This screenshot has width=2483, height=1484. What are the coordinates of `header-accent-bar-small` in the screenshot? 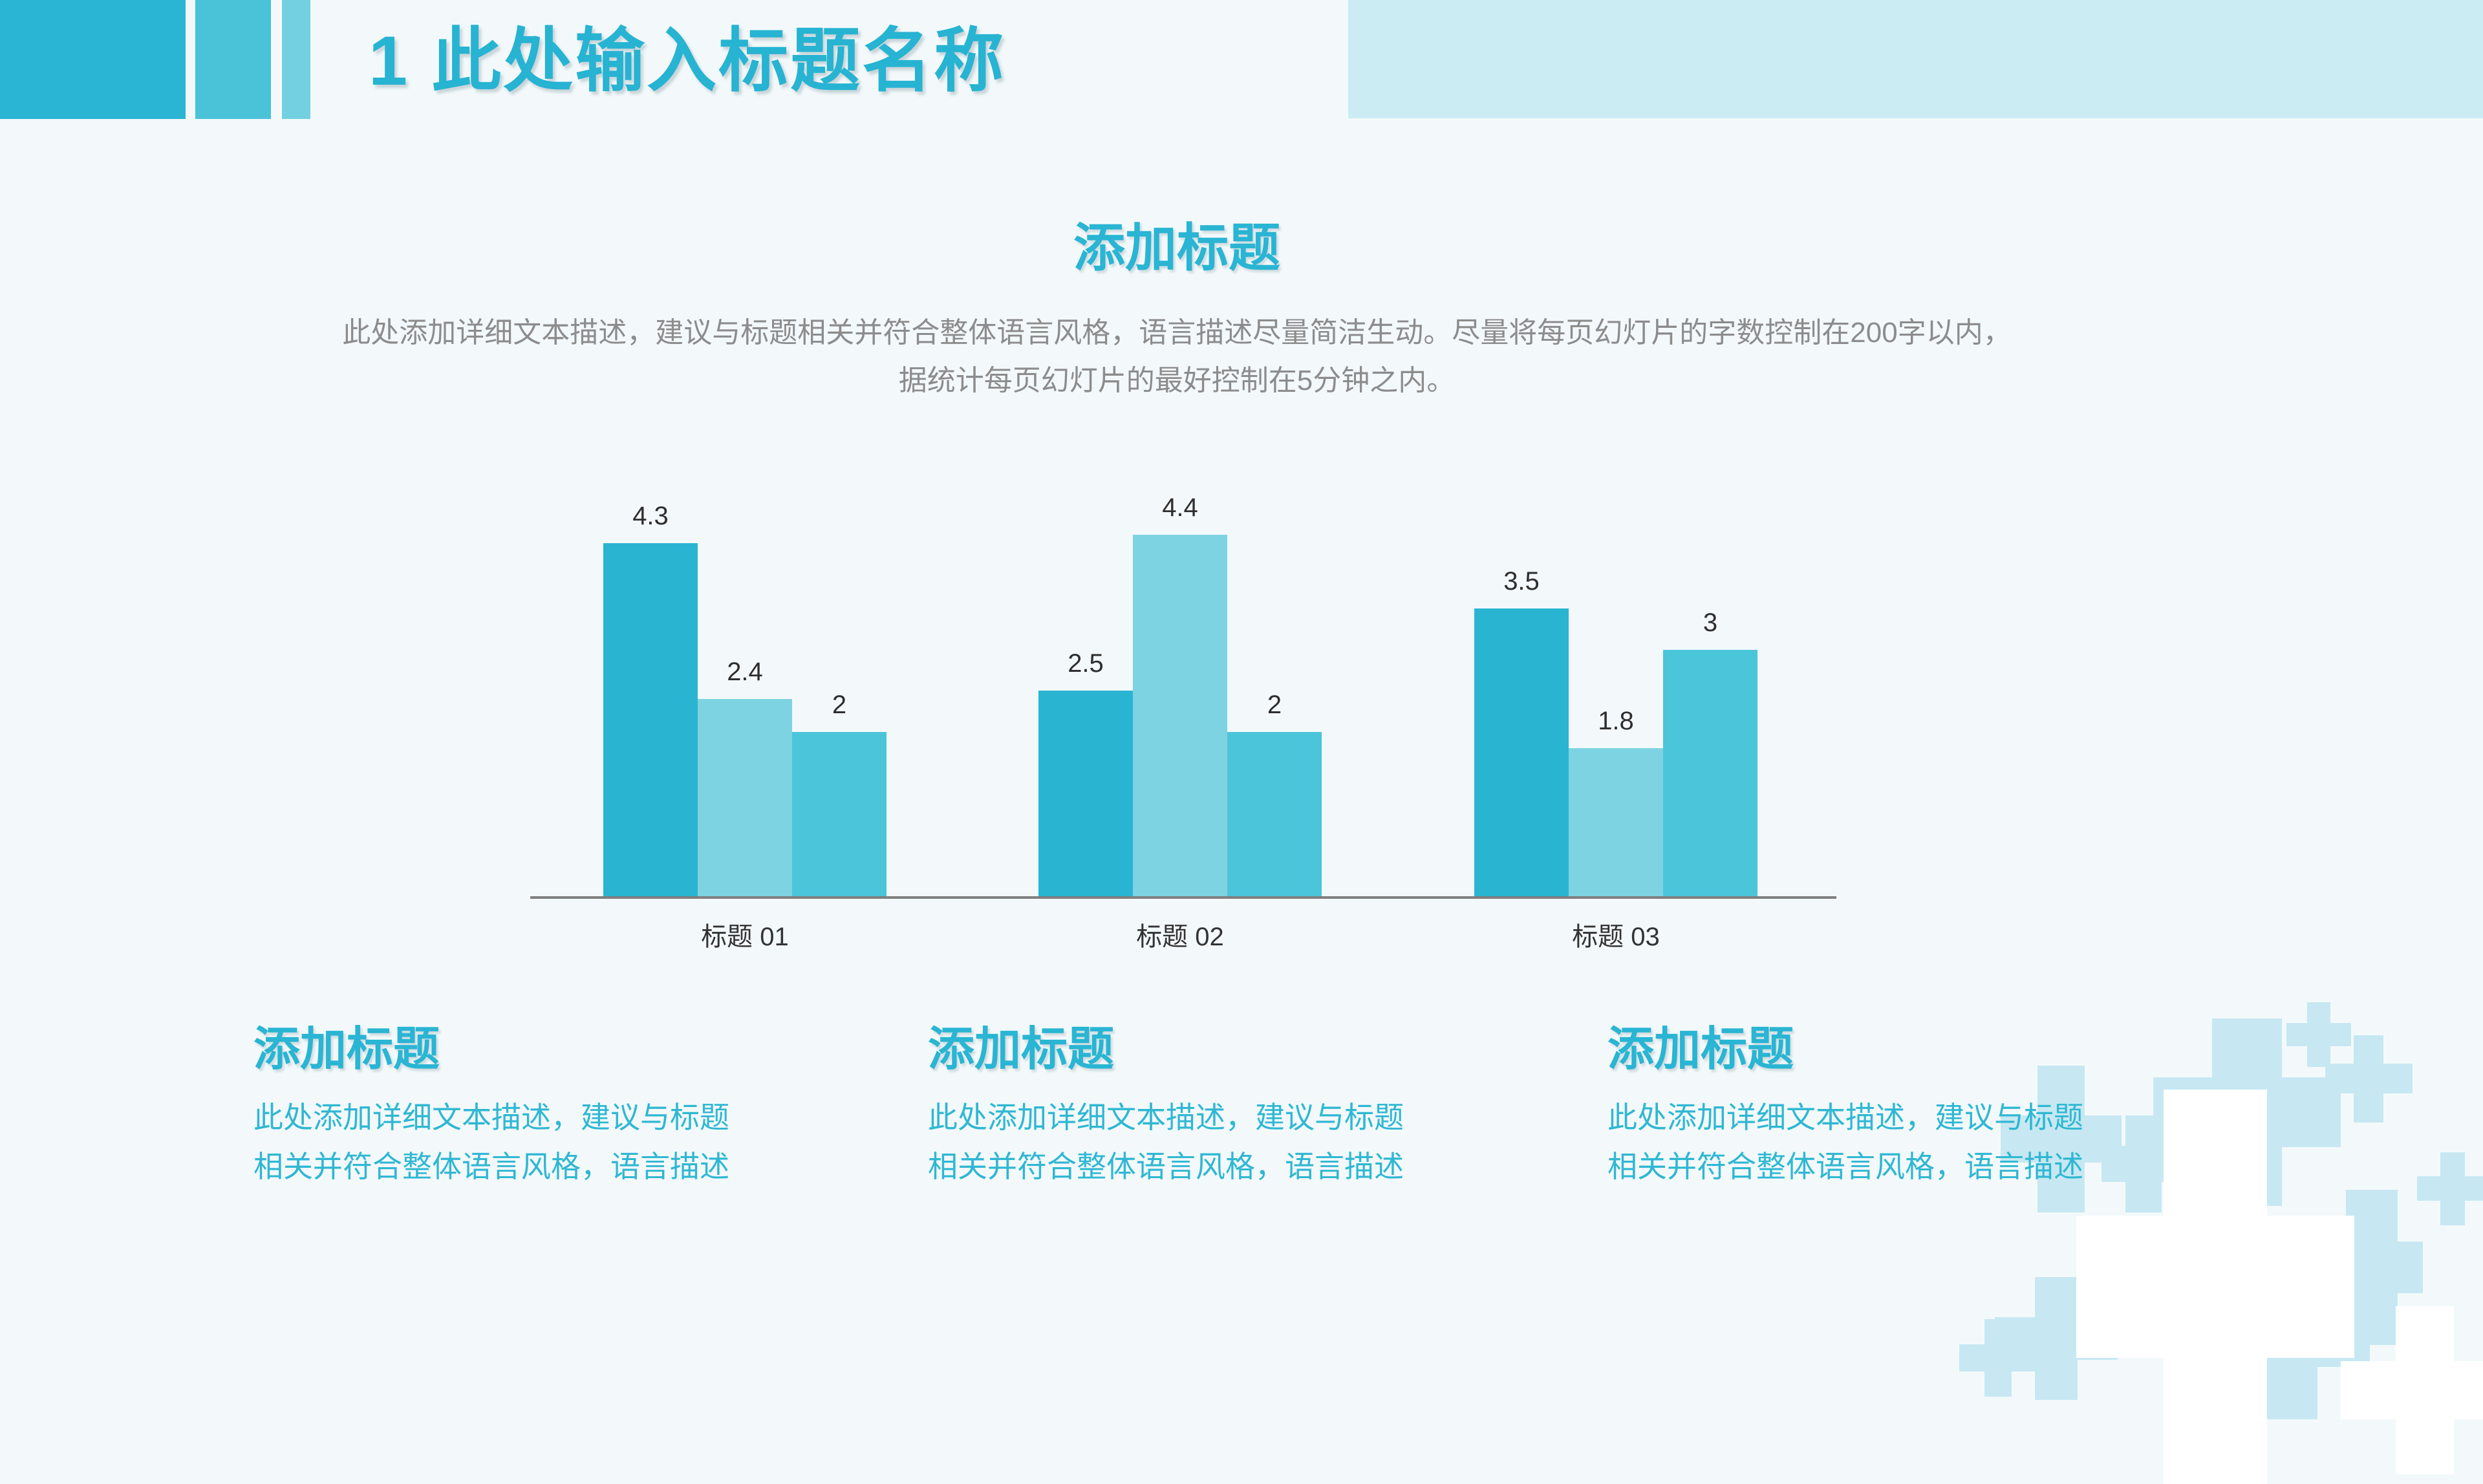 It's located at (296, 59).